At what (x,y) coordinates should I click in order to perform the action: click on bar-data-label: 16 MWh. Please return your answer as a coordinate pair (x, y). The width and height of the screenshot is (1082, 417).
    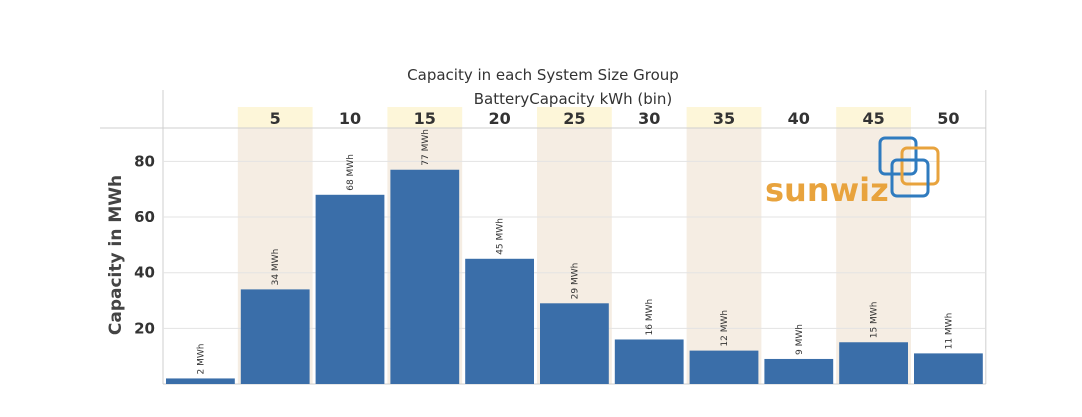
    Looking at the image, I should click on (650, 317).